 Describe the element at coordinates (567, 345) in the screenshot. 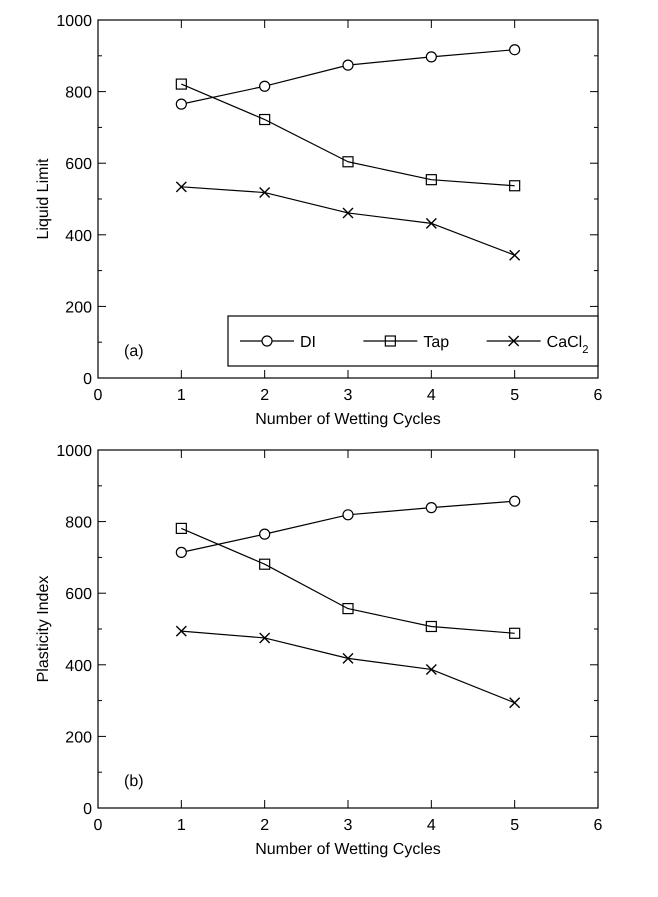

I see `legend-label: CaCl$_{2}$` at that location.